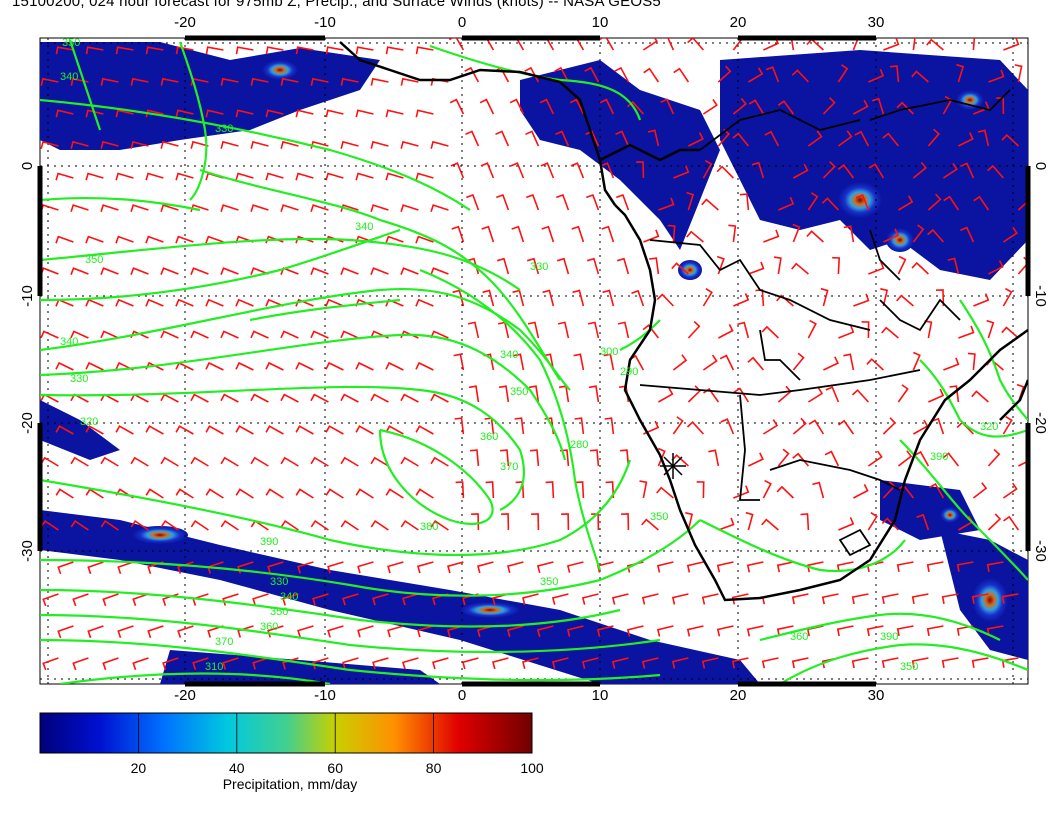 The width and height of the screenshot is (1056, 816). What do you see at coordinates (1013, 400) in the screenshot?
I see `madagascar-island` at bounding box center [1013, 400].